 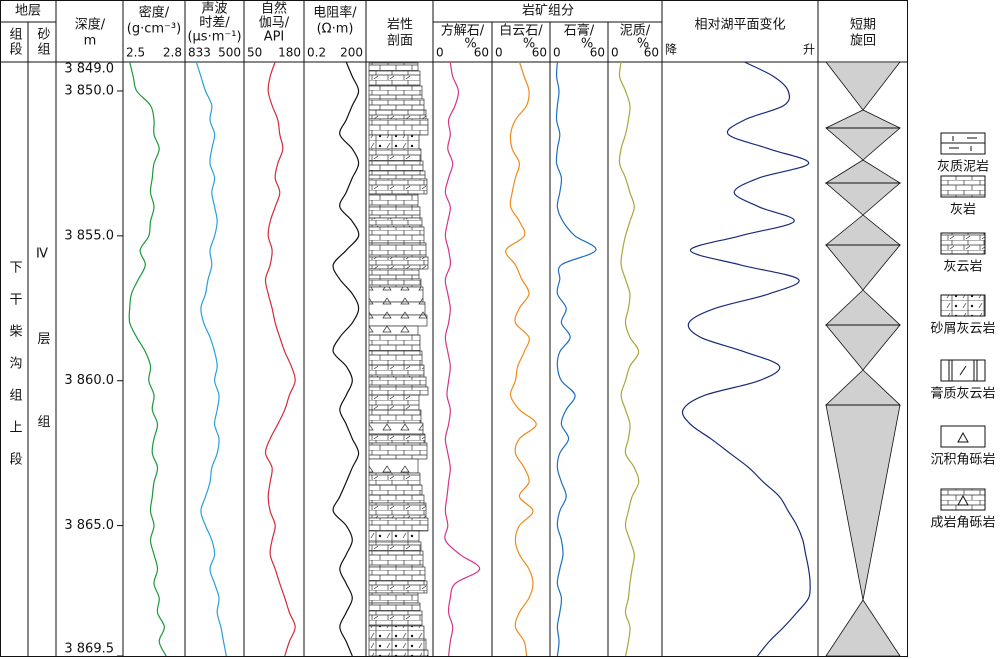 What do you see at coordinates (962, 329) in the screenshot?
I see `legend-label: 砂屑灰云岩` at bounding box center [962, 329].